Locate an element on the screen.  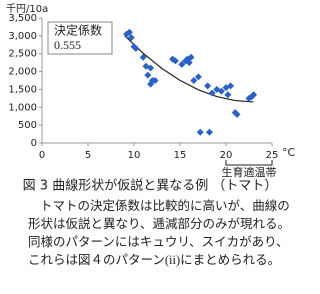
annotation-value: 0.555 is located at coordinates (67, 45).